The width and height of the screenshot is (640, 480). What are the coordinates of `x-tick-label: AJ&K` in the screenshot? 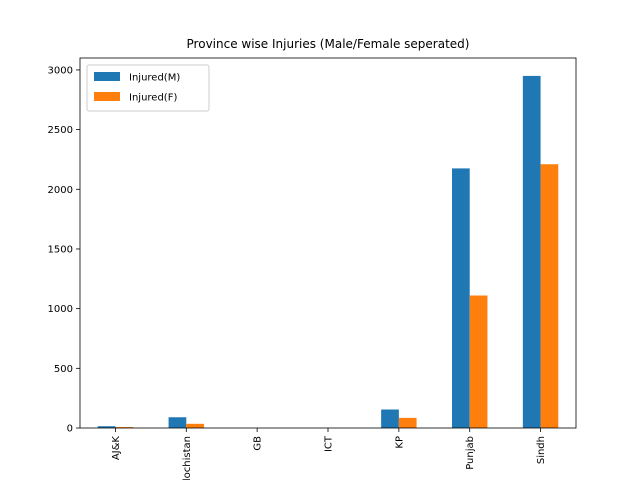 It's located at (116, 448).